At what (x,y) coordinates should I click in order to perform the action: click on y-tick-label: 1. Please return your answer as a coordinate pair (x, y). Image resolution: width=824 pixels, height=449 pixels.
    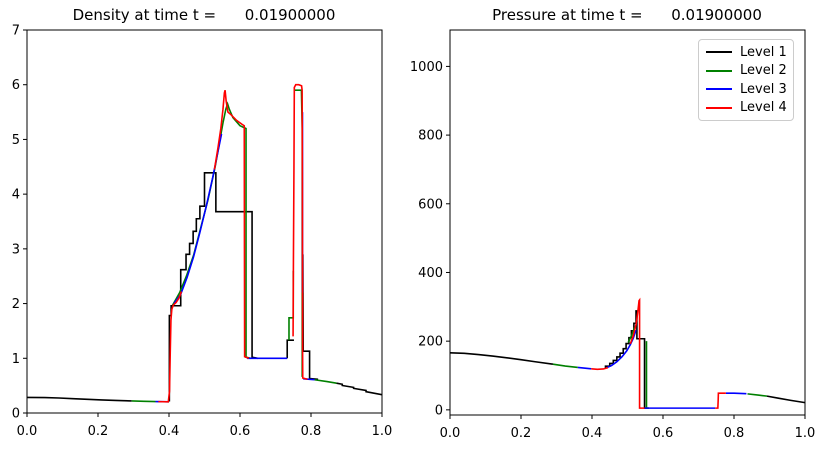
    Looking at the image, I should click on (16, 359).